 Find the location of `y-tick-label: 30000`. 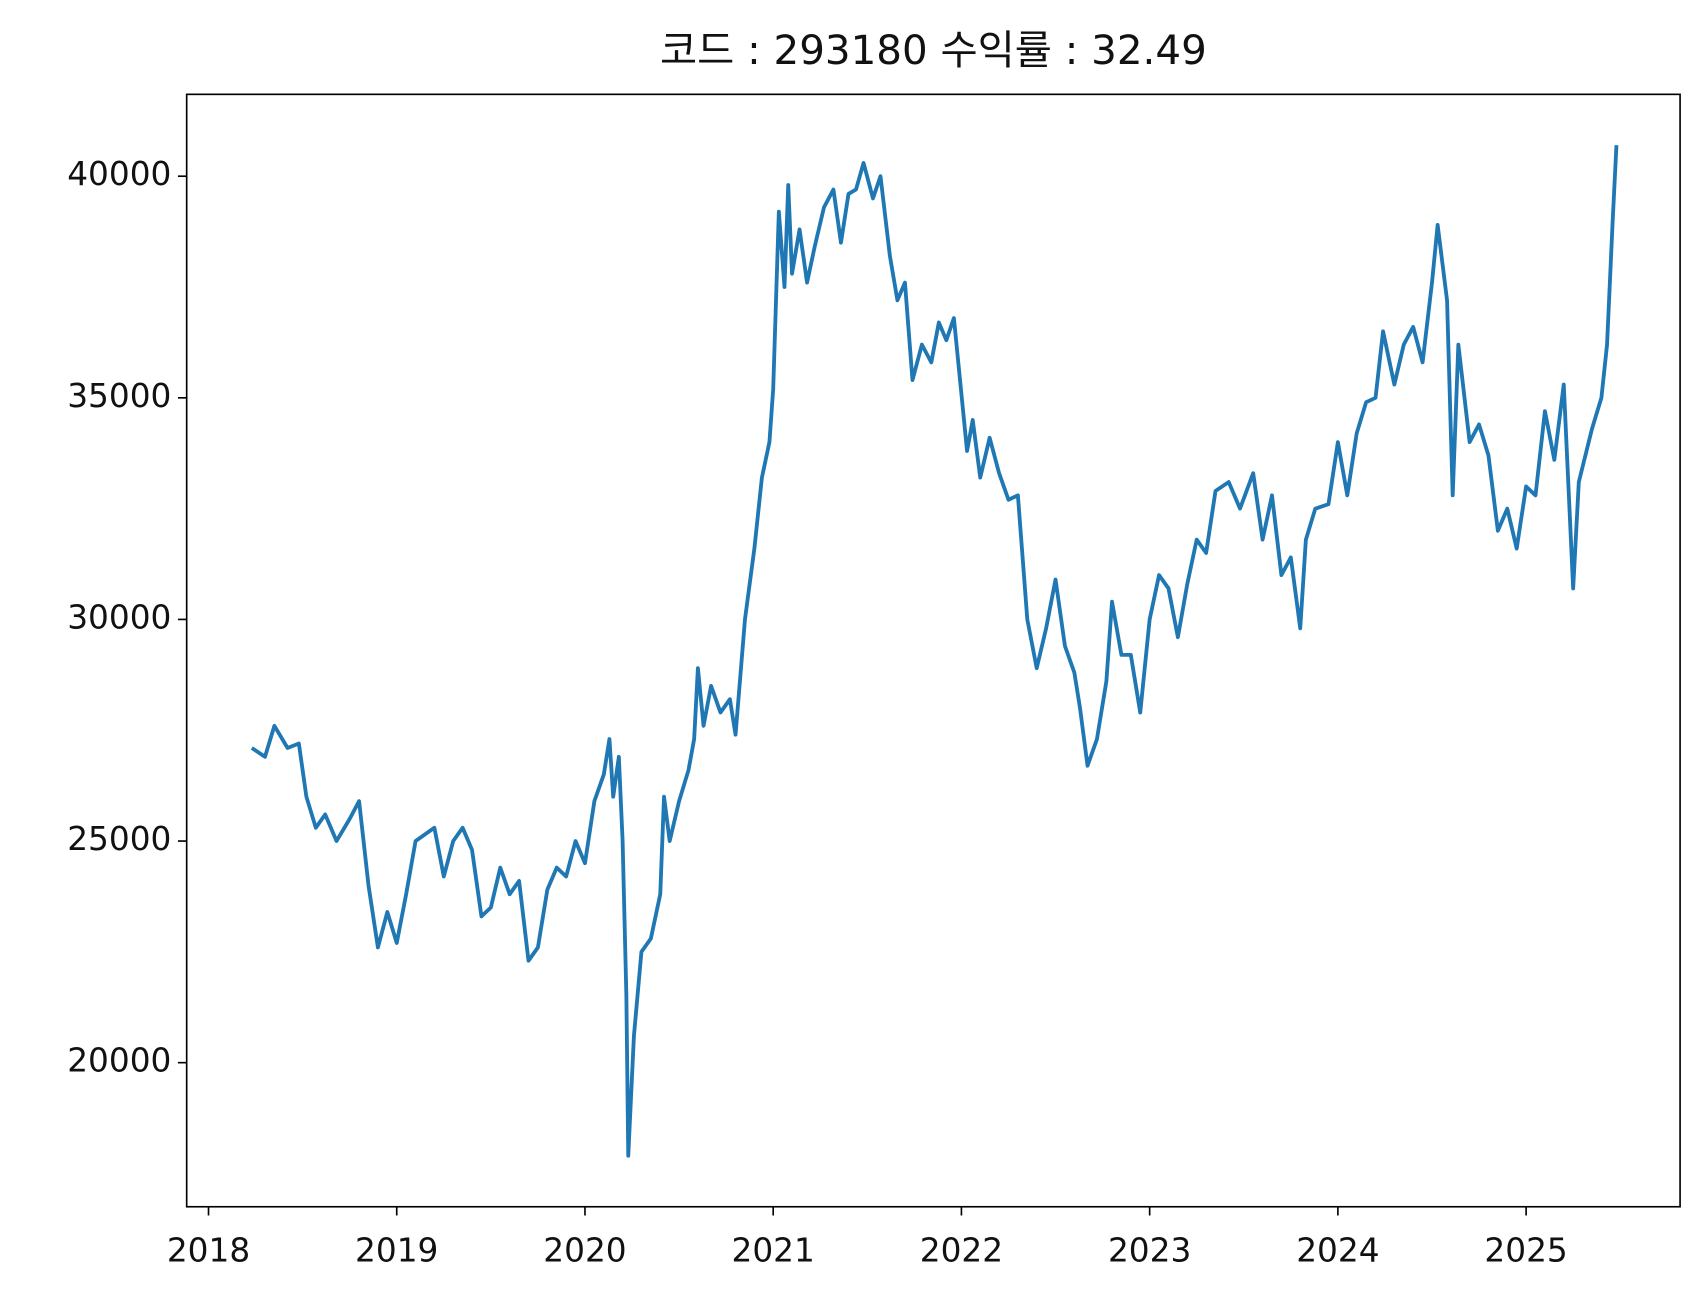

y-tick-label: 30000 is located at coordinates (119, 617).